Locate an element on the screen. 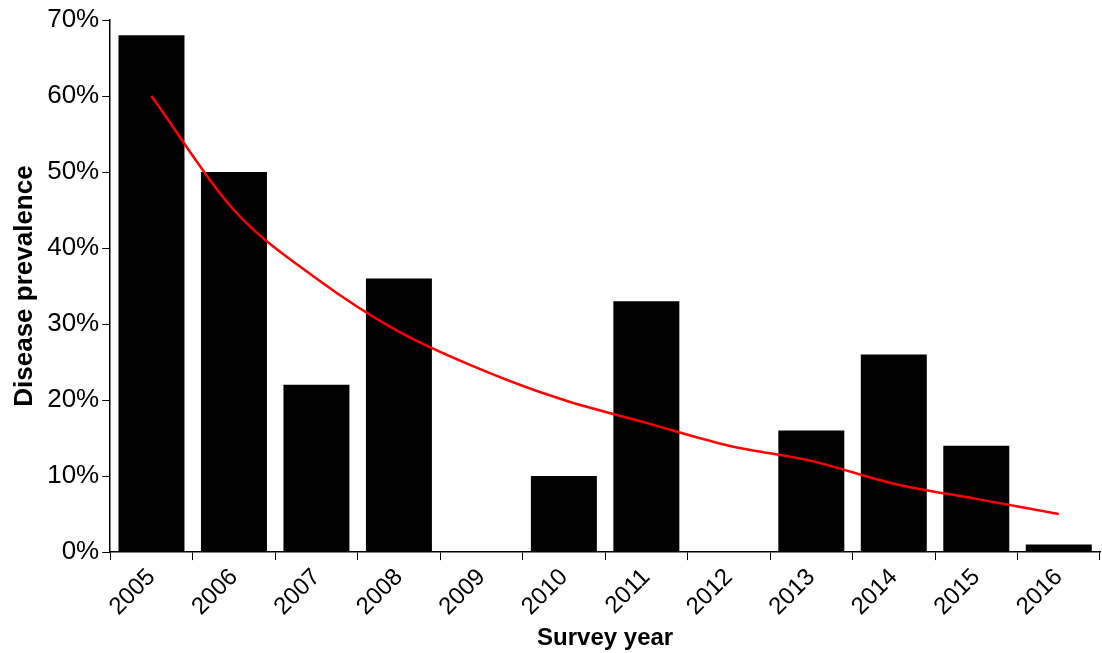 The width and height of the screenshot is (1102, 653). y-tick-label: 30% is located at coordinates (73, 322).